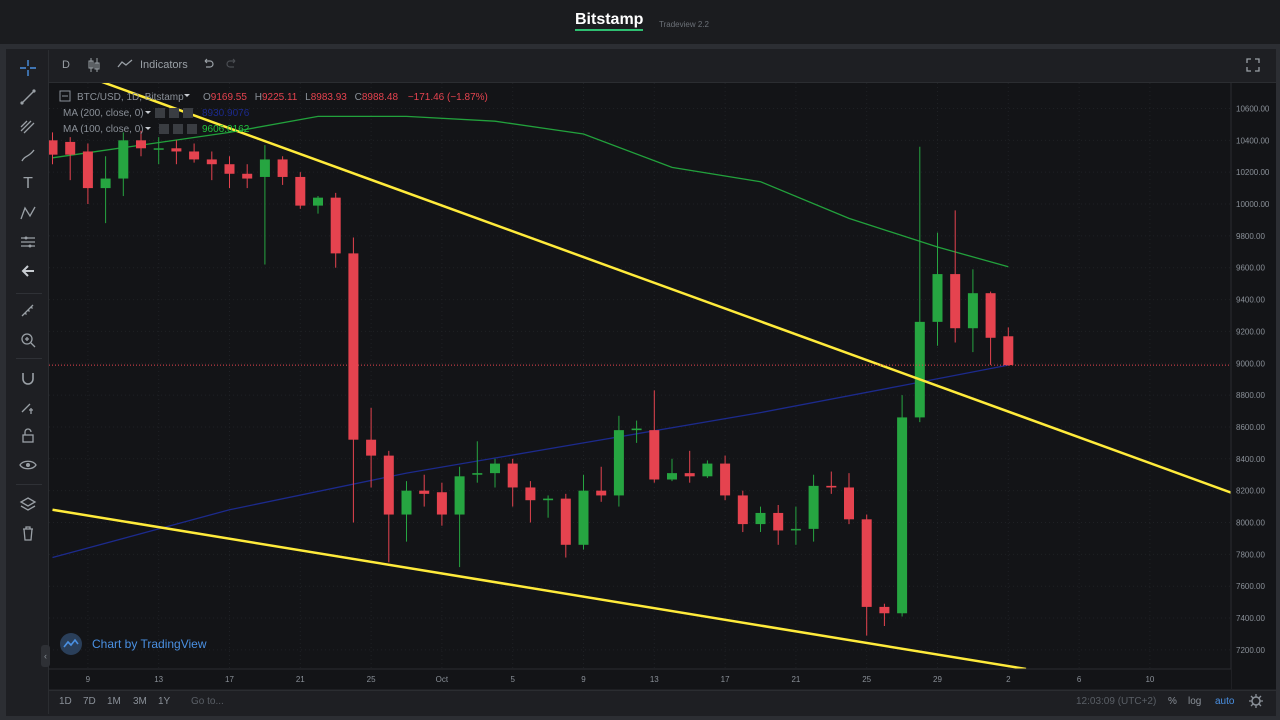  What do you see at coordinates (28, 378) in the screenshot?
I see `magnet-icon` at bounding box center [28, 378].